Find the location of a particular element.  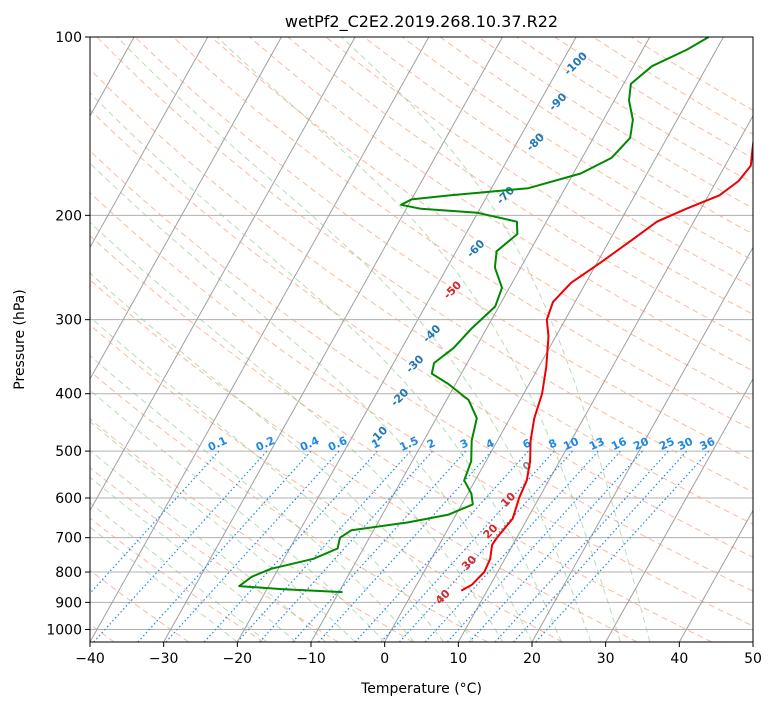

x-tick-label: −20 is located at coordinates (238, 659).